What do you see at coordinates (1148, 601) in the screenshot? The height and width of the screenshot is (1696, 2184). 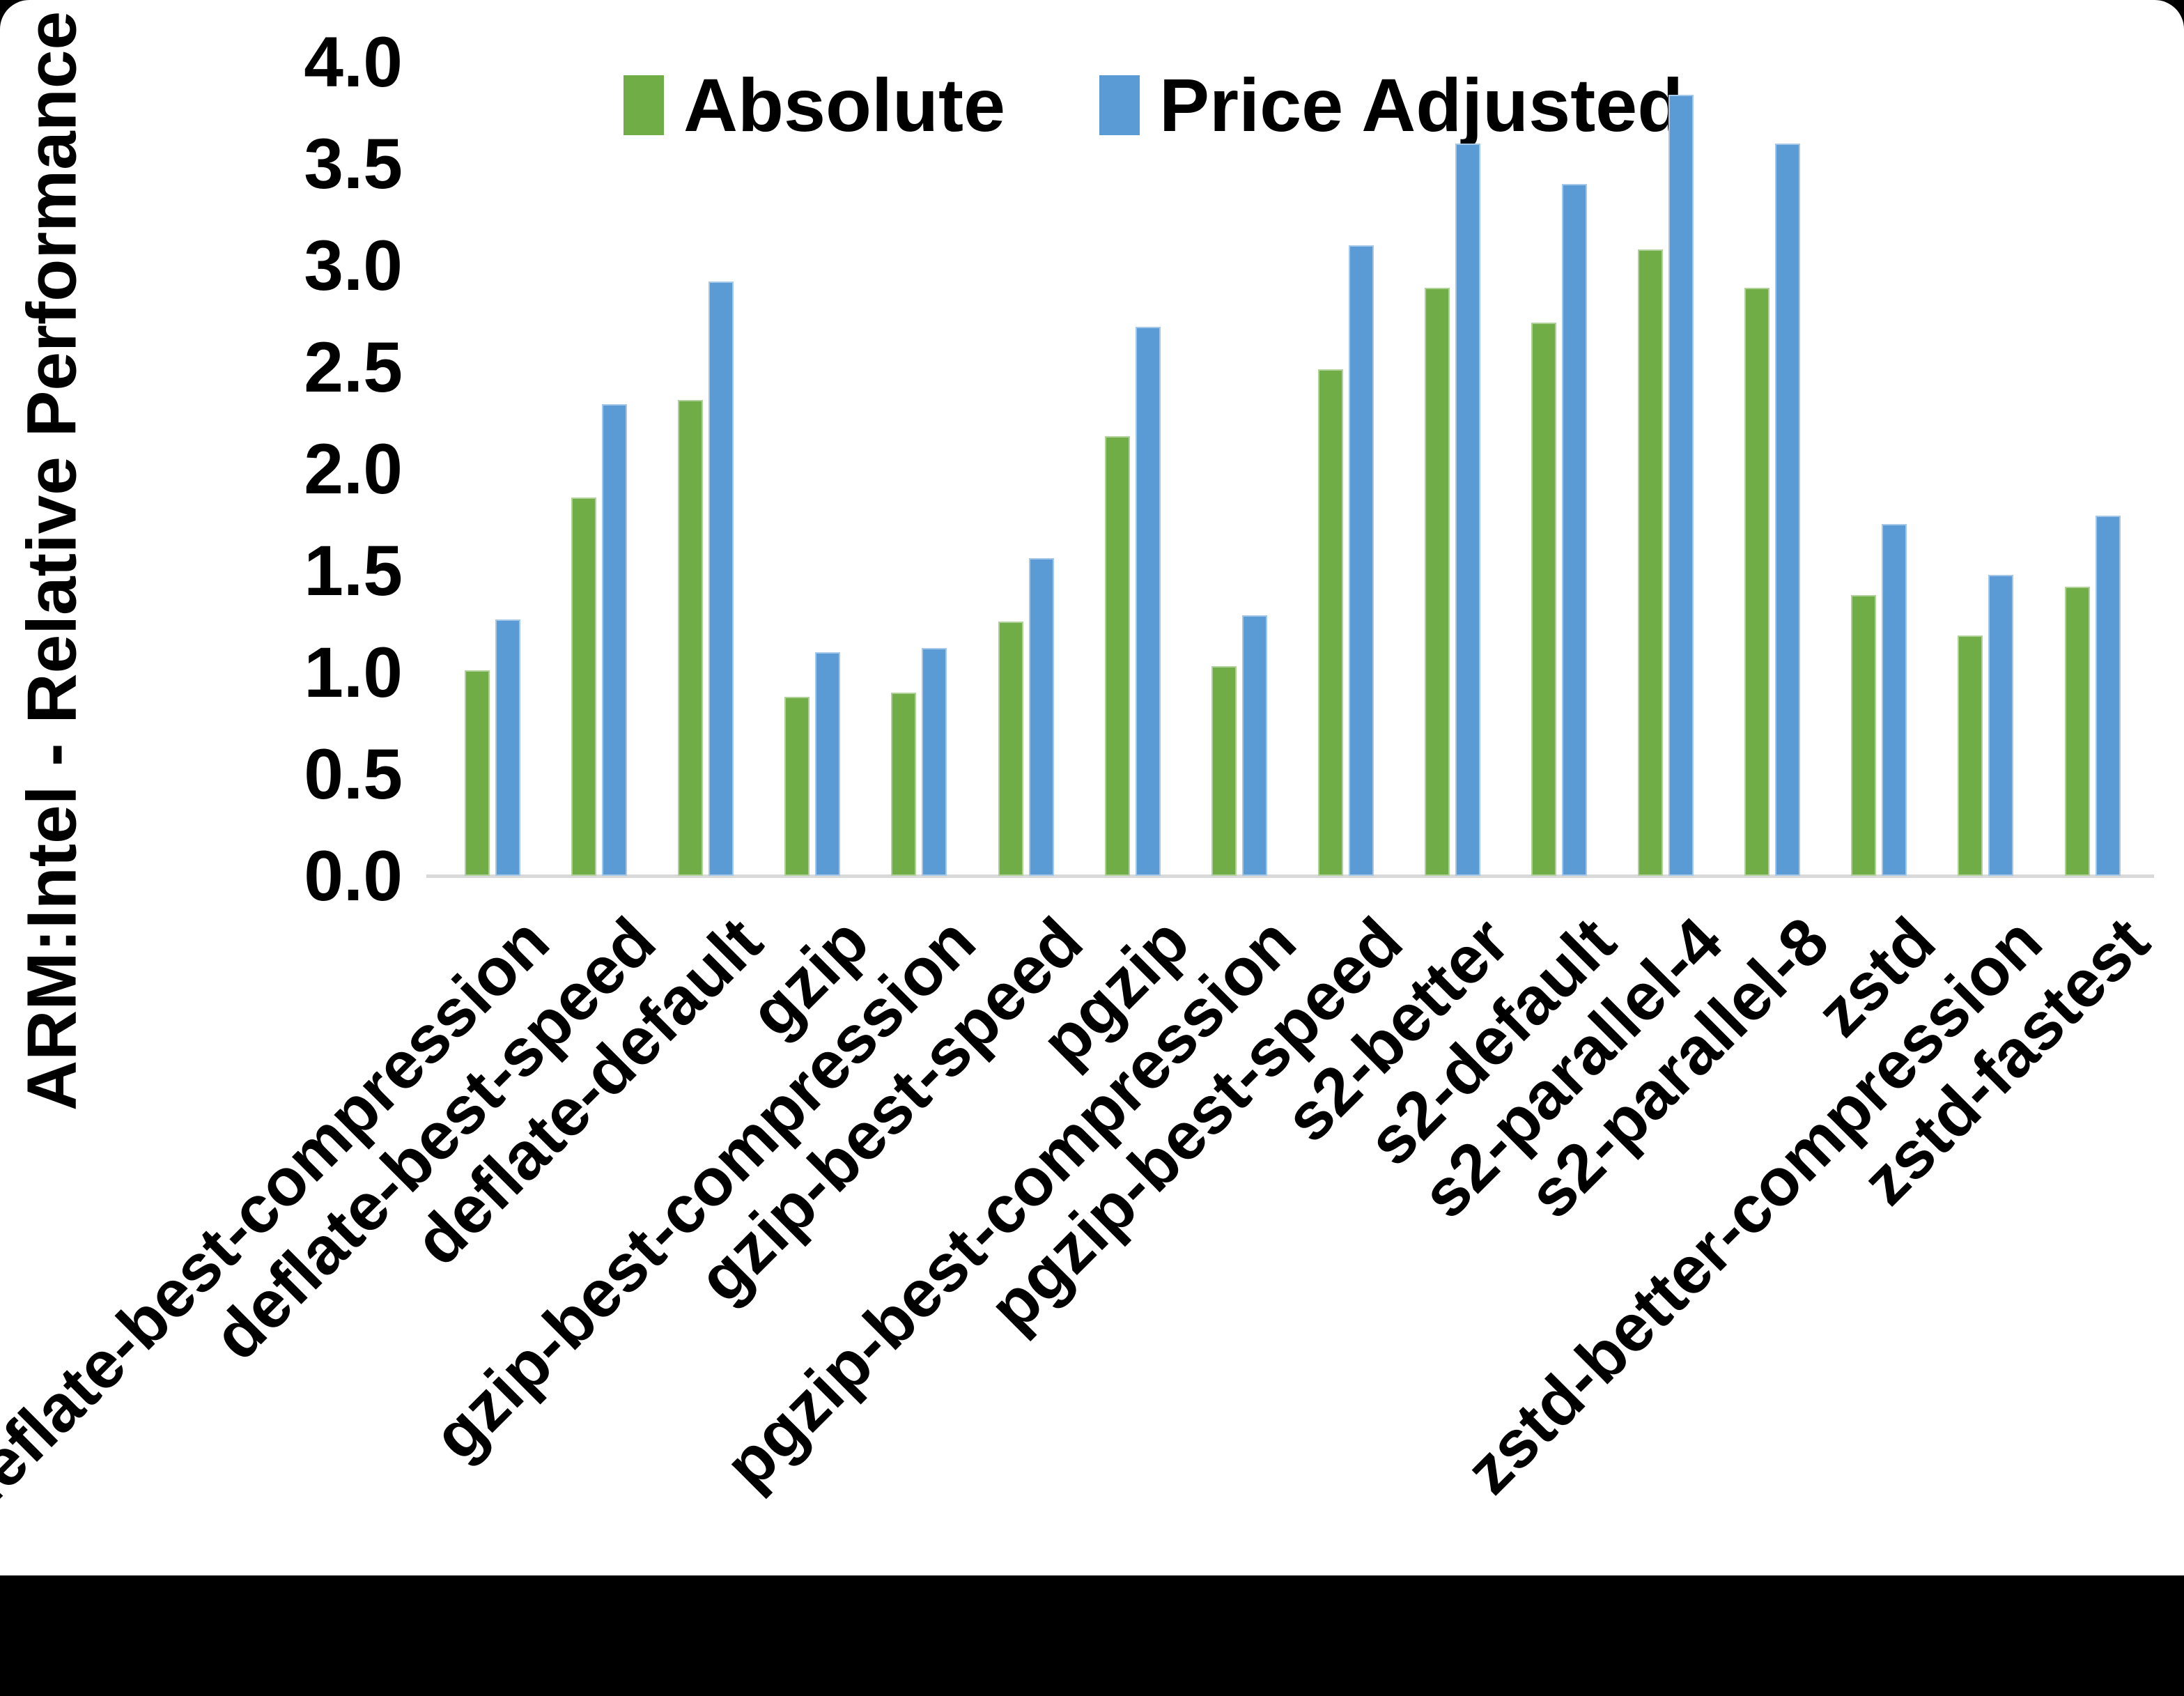 I see `bar-price-adjusted-pgzip` at bounding box center [1148, 601].